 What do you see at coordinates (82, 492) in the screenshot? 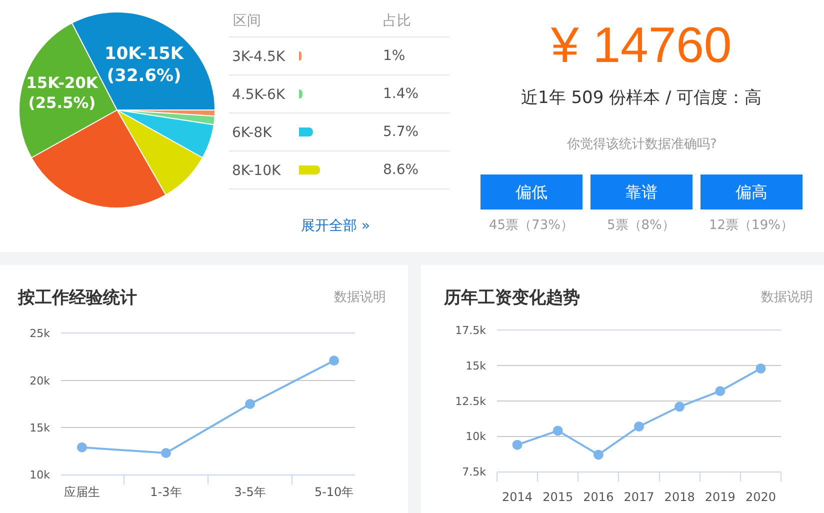
I see `x-tick-label: 应届生` at bounding box center [82, 492].